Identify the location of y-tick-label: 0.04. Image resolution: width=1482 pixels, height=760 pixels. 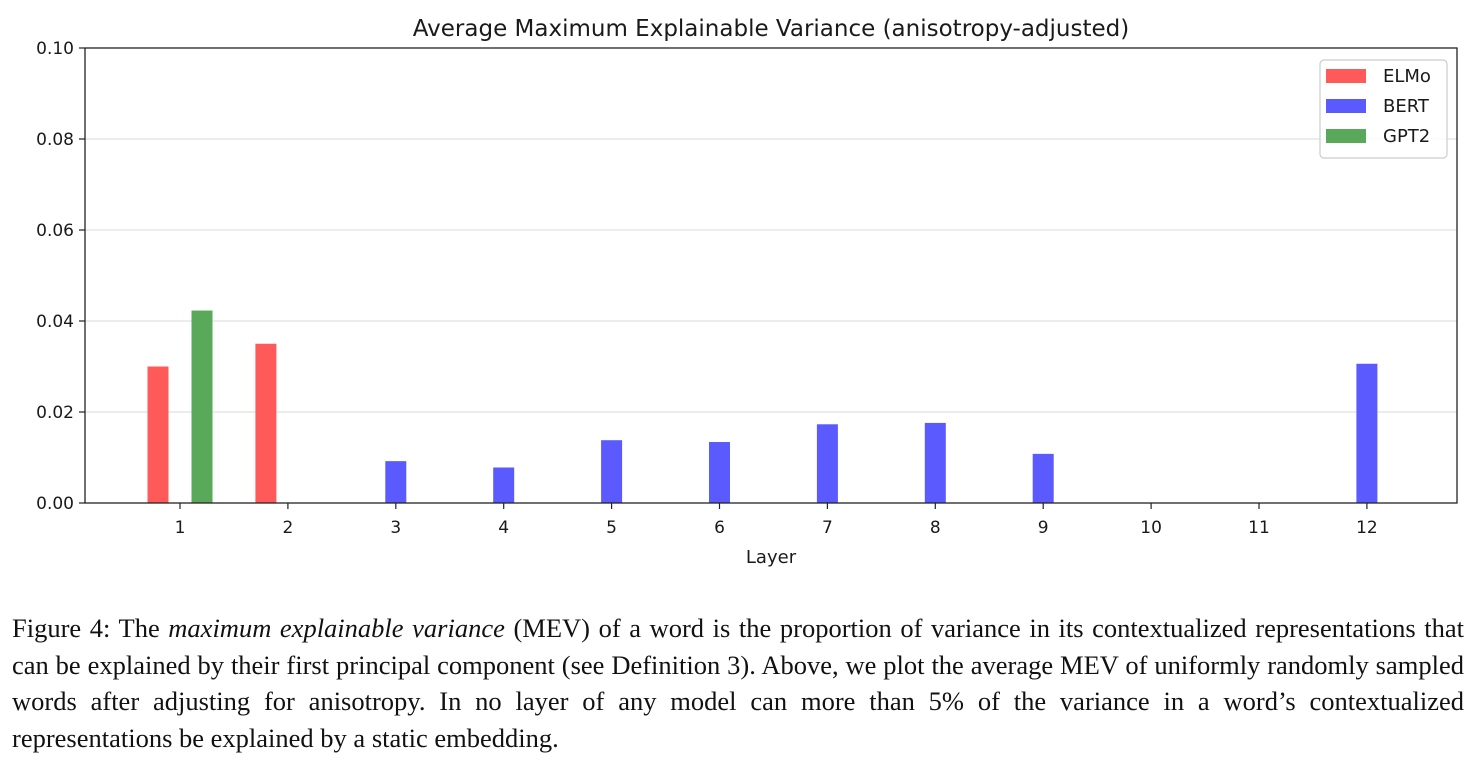
(55, 322).